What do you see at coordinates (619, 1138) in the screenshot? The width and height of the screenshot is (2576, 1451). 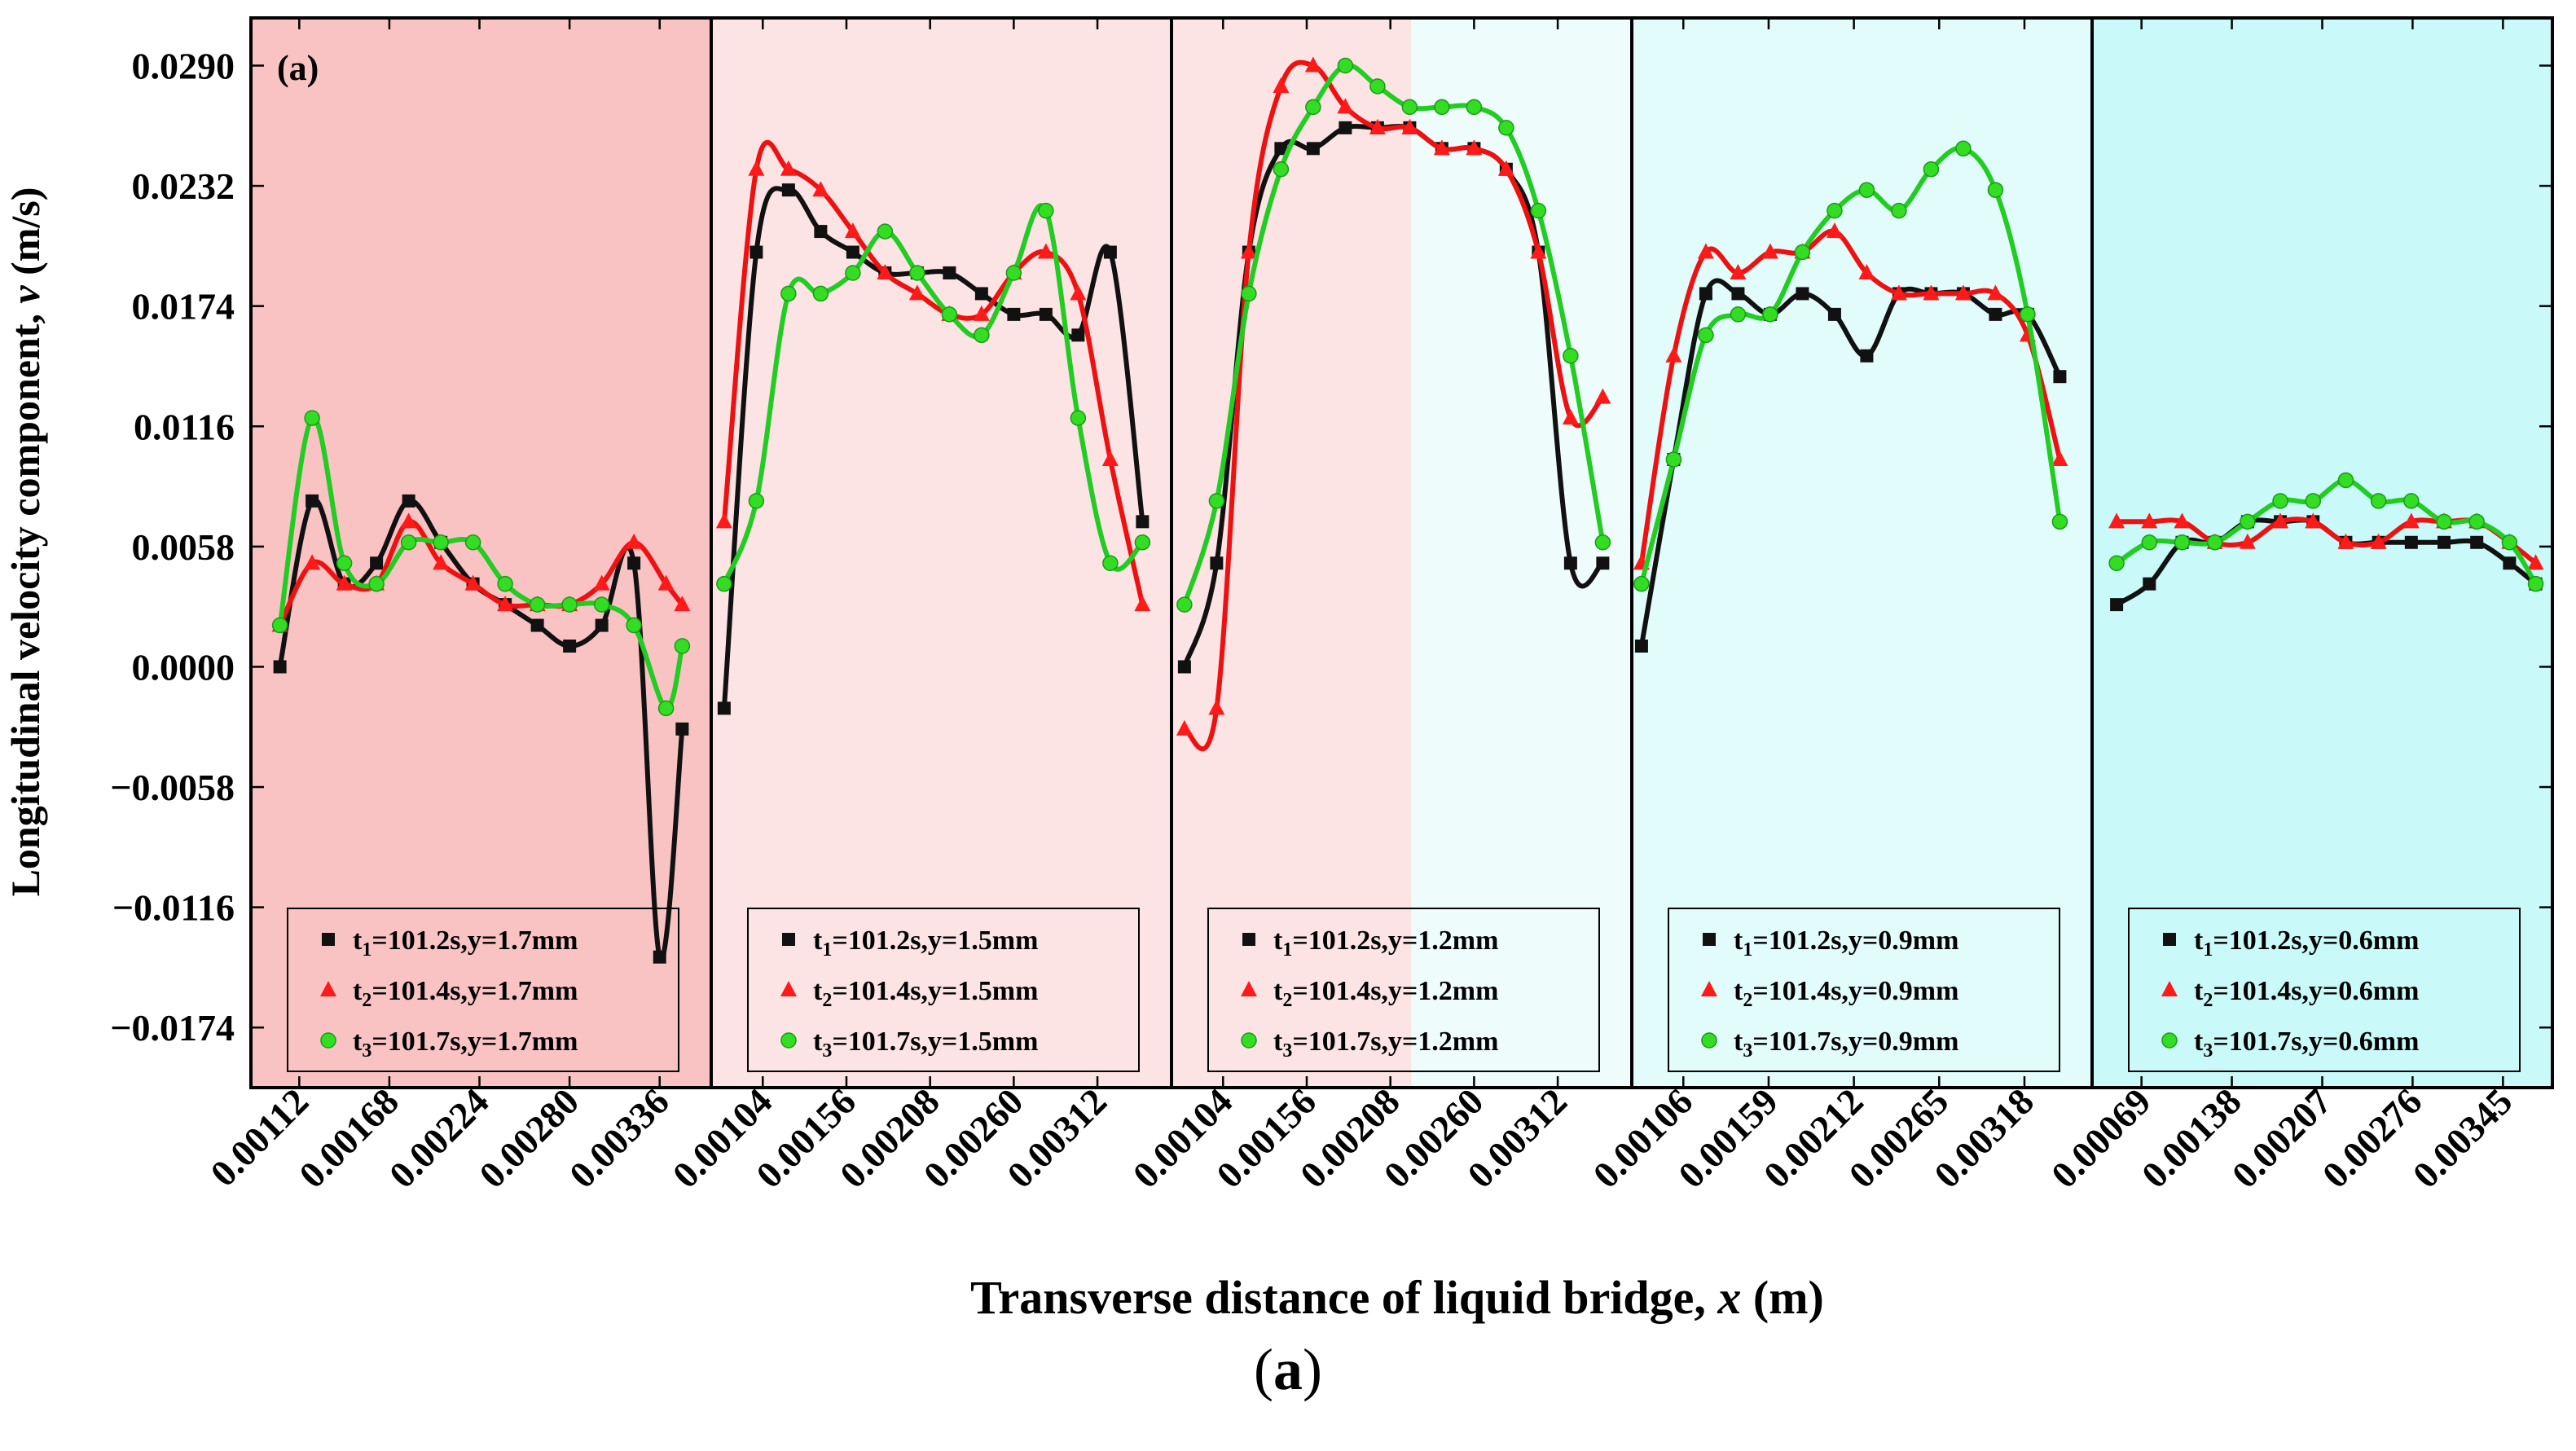 I see `x-tick-label: 0.00336` at bounding box center [619, 1138].